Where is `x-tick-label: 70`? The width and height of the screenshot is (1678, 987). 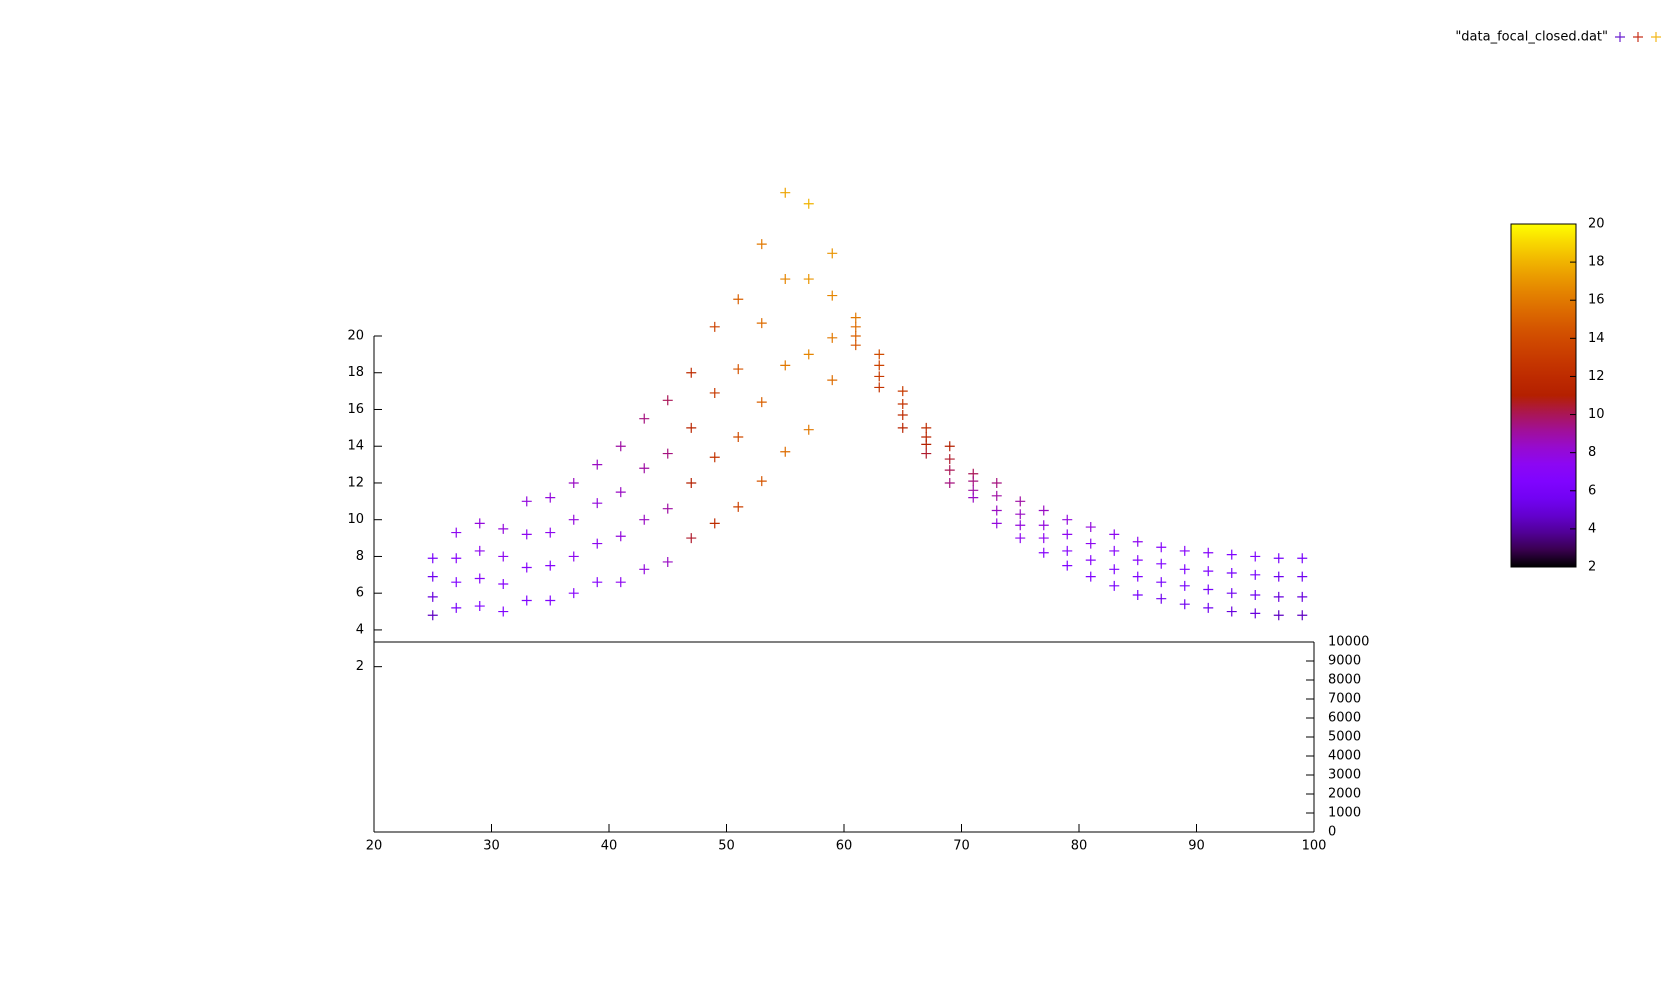
x-tick-label: 70 is located at coordinates (961, 846).